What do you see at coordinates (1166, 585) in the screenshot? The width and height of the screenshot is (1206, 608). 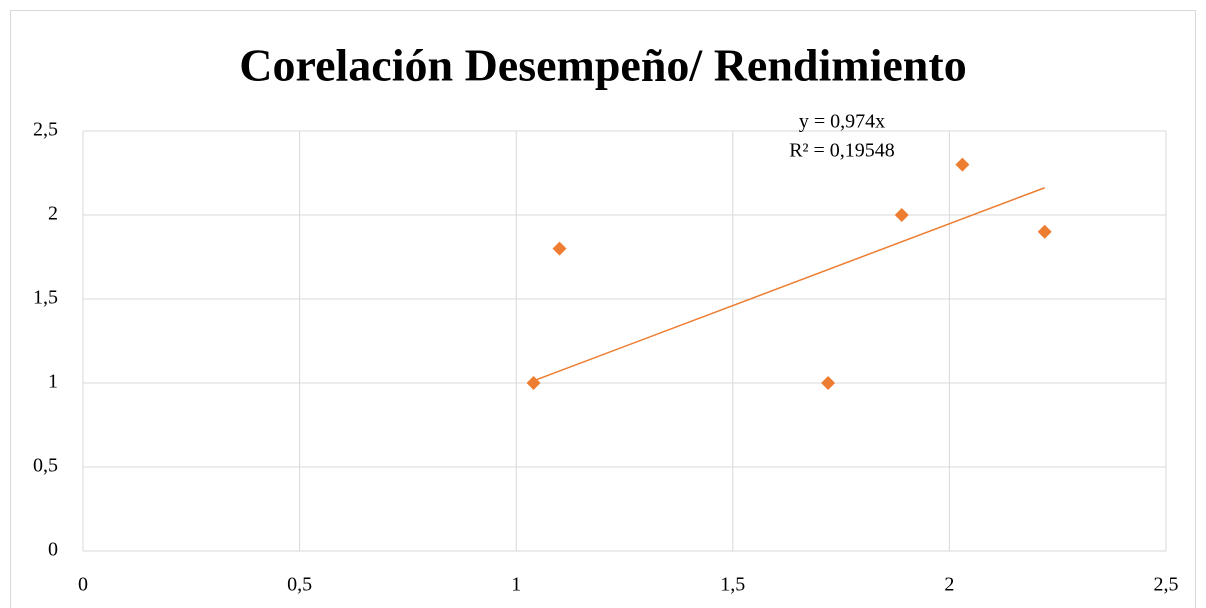 I see `x-tick-label: 2,5` at bounding box center [1166, 585].